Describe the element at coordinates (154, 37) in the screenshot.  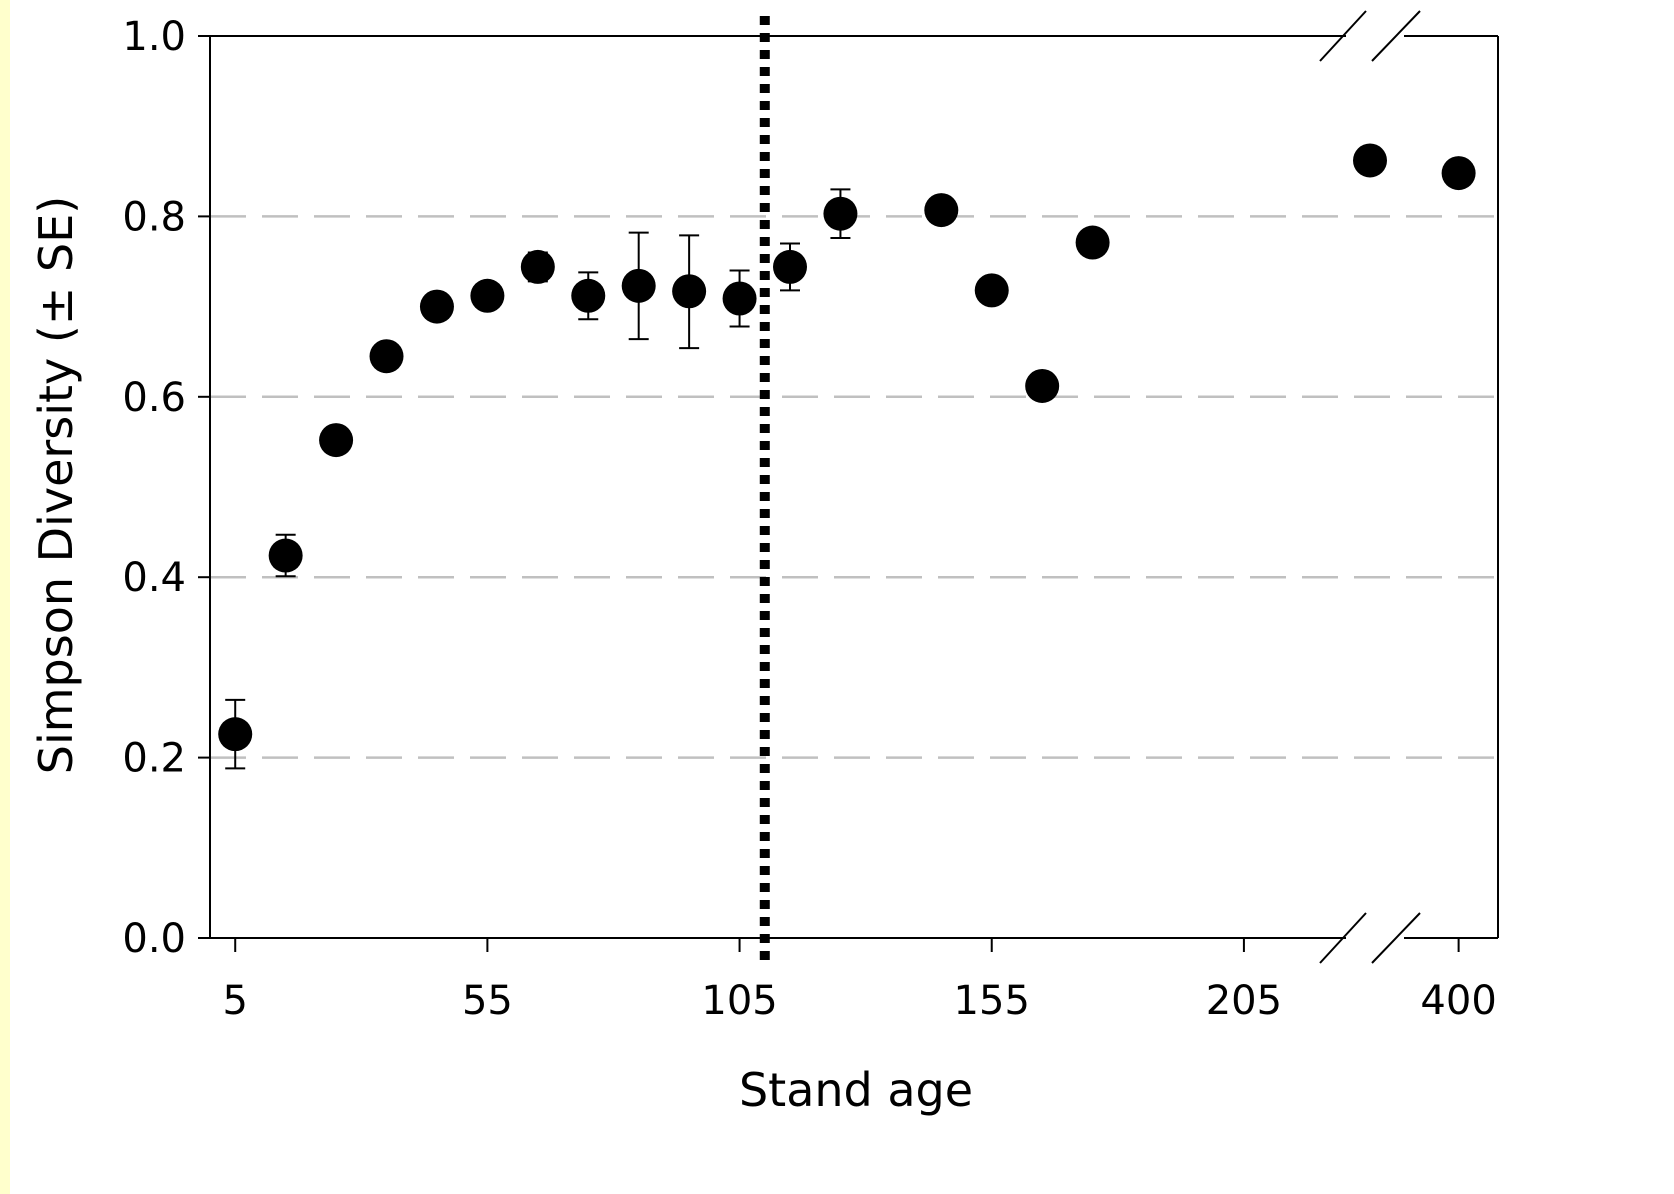
I see `y-tick-label: 1.0` at that location.